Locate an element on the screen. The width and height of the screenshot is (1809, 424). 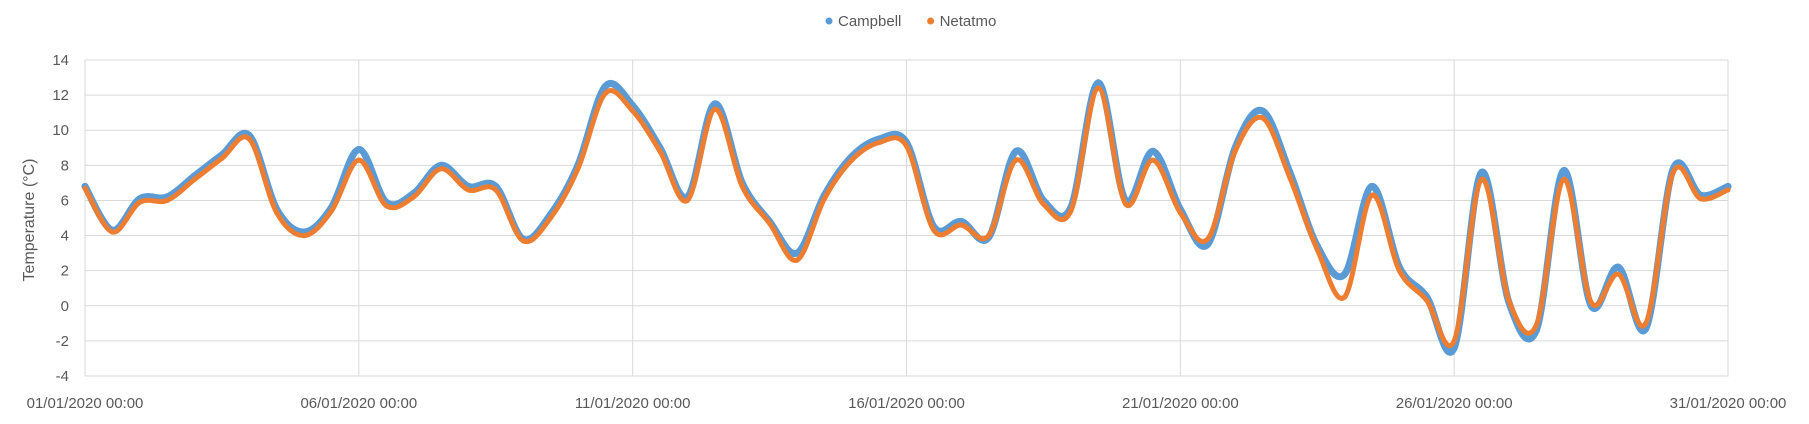
y-tick-label: -2 is located at coordinates (62, 341).